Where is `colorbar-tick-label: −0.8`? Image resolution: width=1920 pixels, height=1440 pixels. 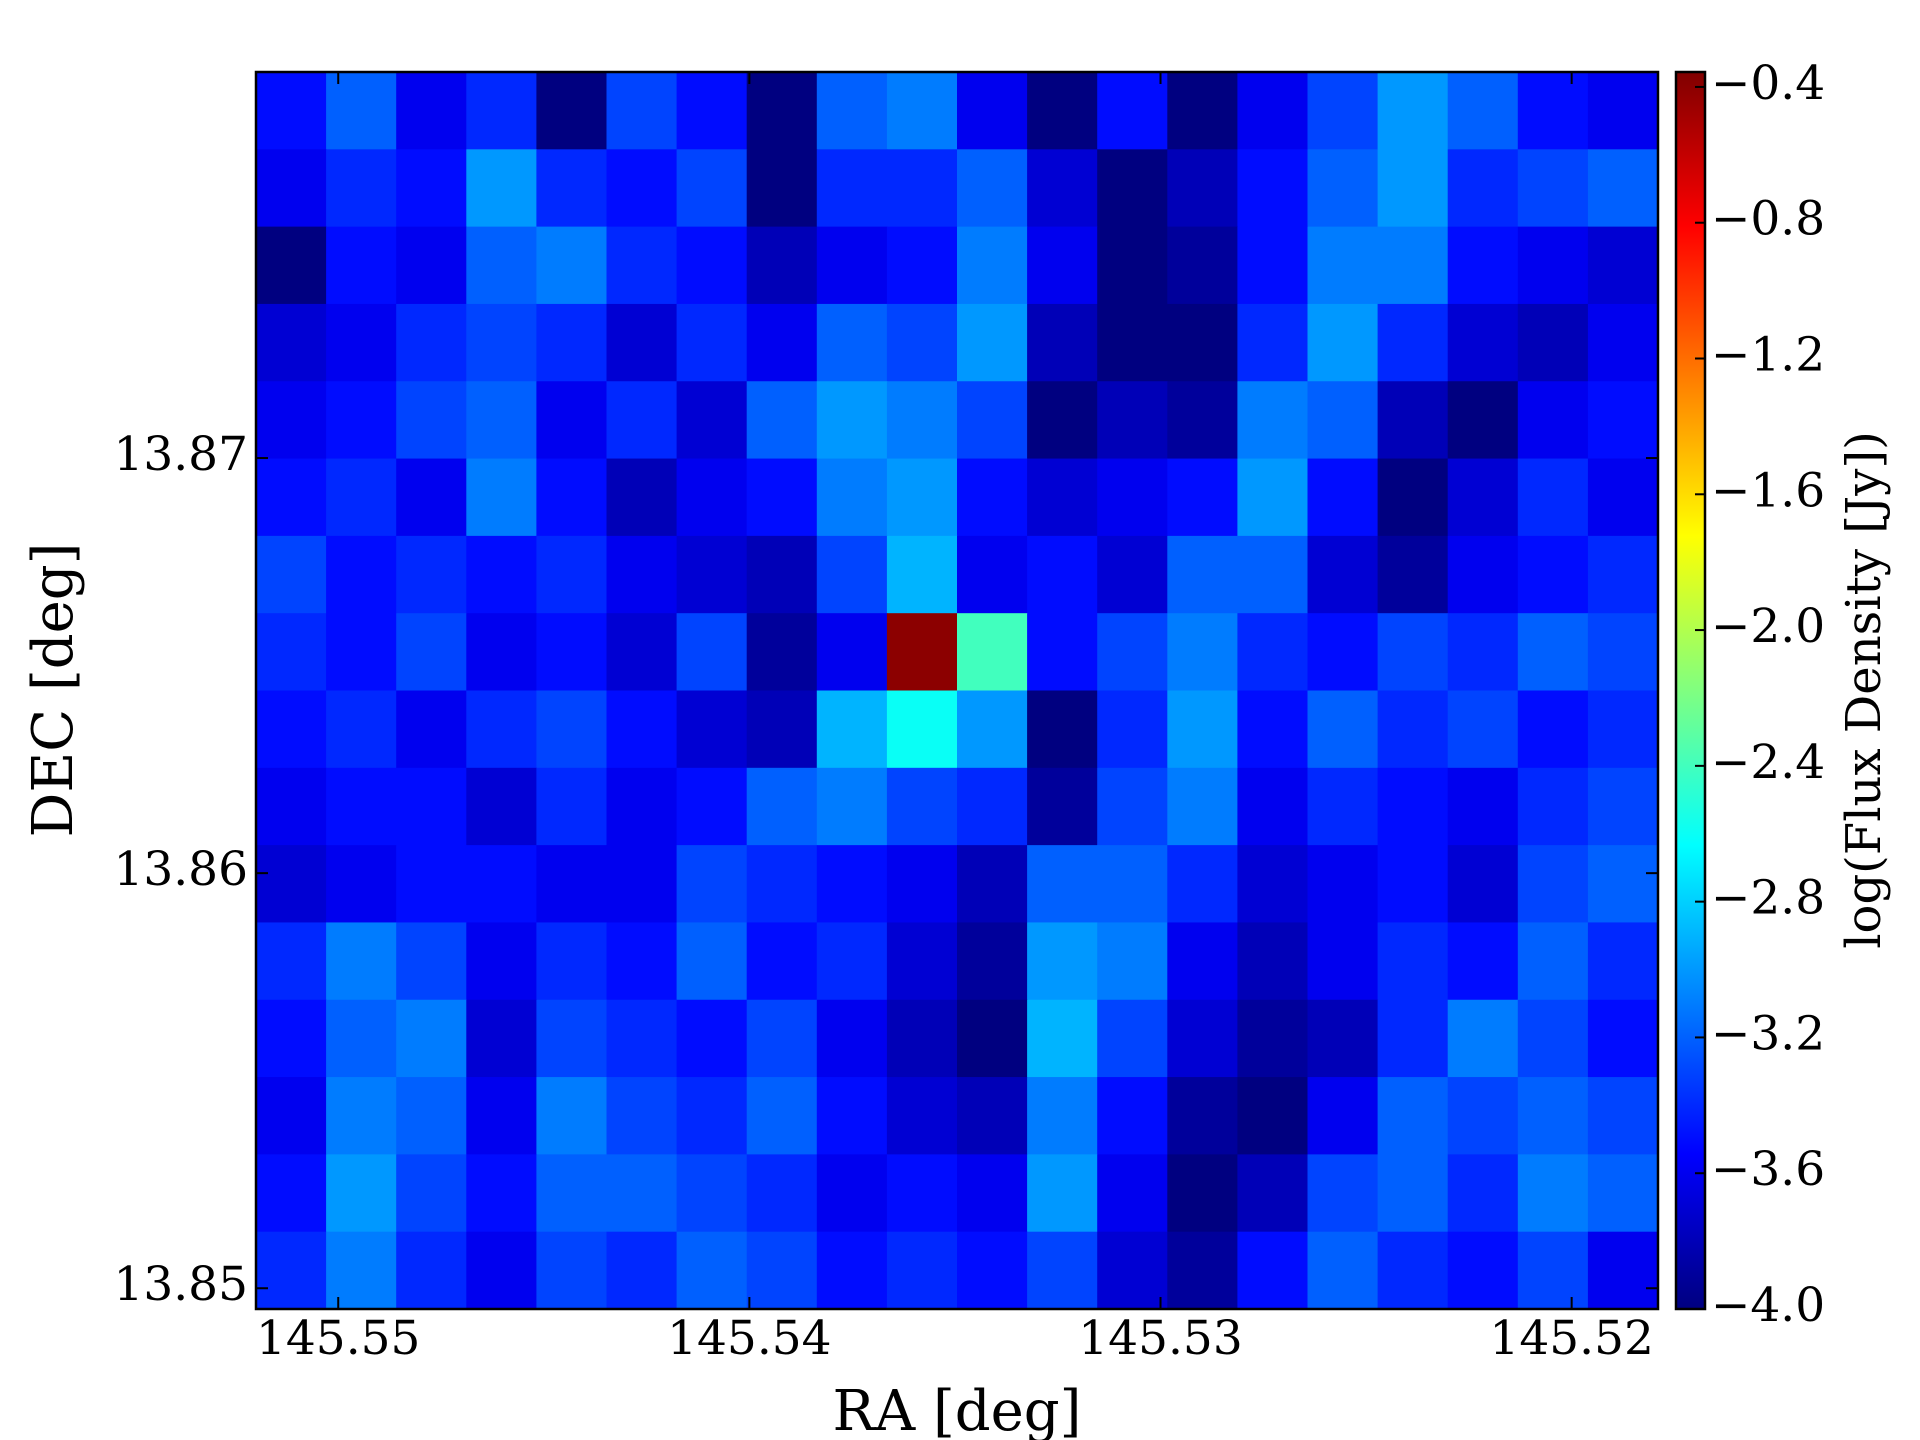 colorbar-tick-label: −0.8 is located at coordinates (1768, 219).